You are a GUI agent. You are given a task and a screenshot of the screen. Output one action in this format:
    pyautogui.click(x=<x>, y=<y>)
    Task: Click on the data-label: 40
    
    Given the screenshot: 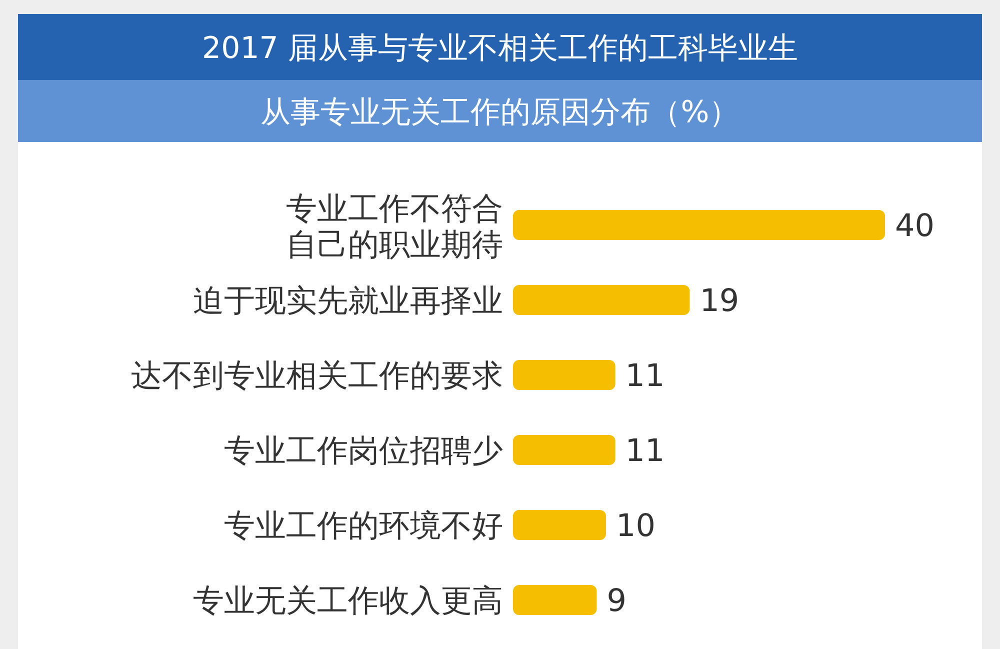 What is the action you would take?
    pyautogui.click(x=914, y=226)
    